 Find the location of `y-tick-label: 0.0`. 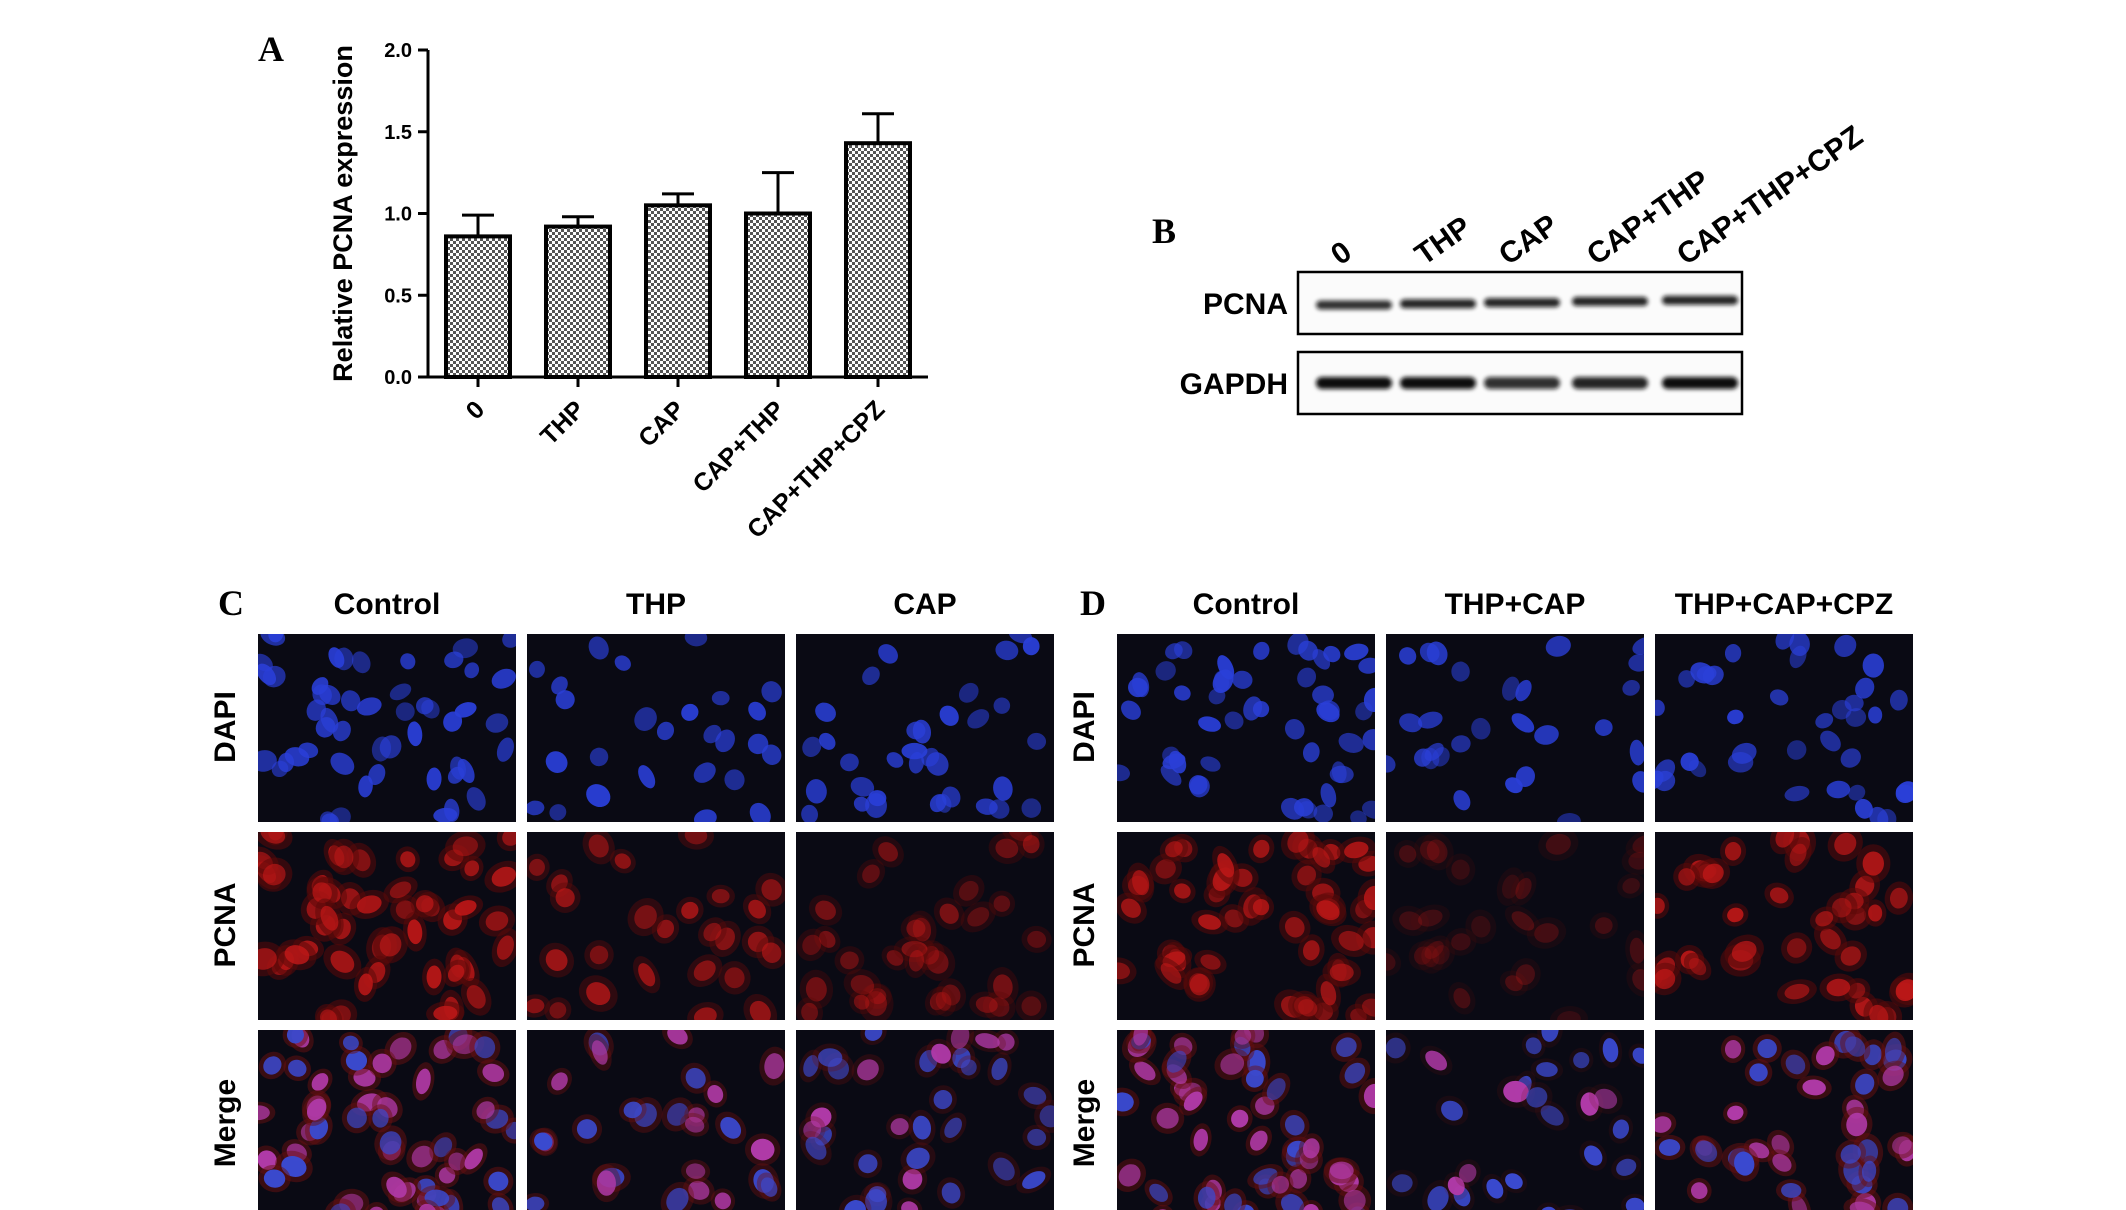

y-tick-label: 0.0 is located at coordinates (398, 378).